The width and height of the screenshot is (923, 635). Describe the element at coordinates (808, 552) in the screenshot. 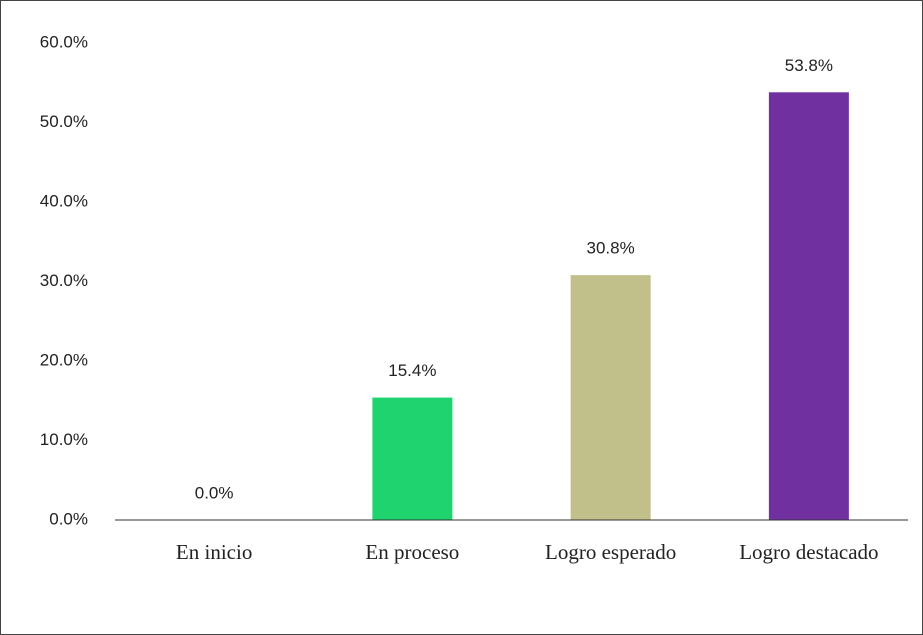

I see `x-tick-label: Logro destacado` at that location.